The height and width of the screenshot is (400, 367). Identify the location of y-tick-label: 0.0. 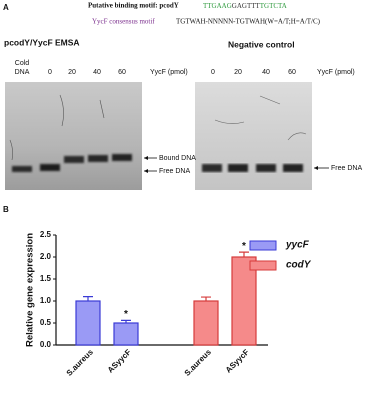
(46, 344).